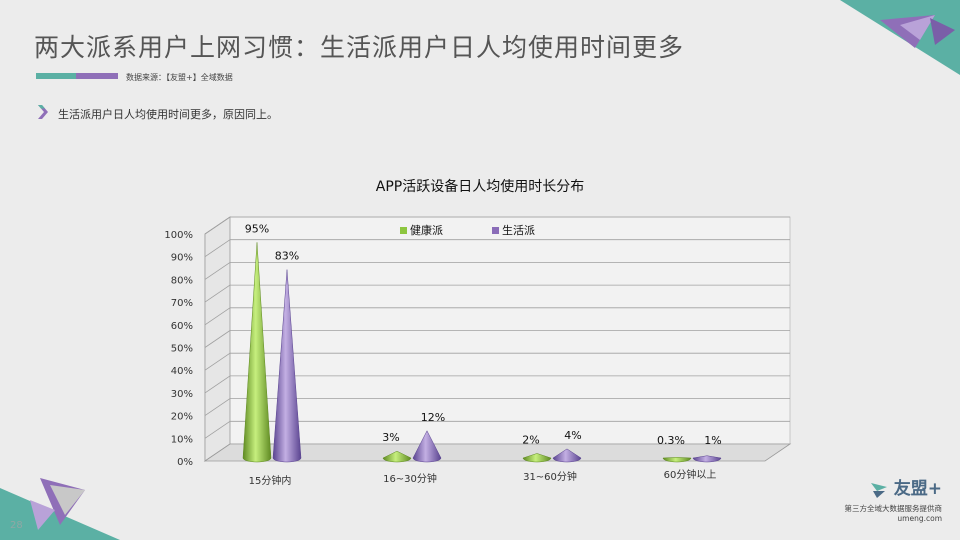 This screenshot has height=540, width=960. What do you see at coordinates (182, 303) in the screenshot?
I see `y-tick-label: 70%` at bounding box center [182, 303].